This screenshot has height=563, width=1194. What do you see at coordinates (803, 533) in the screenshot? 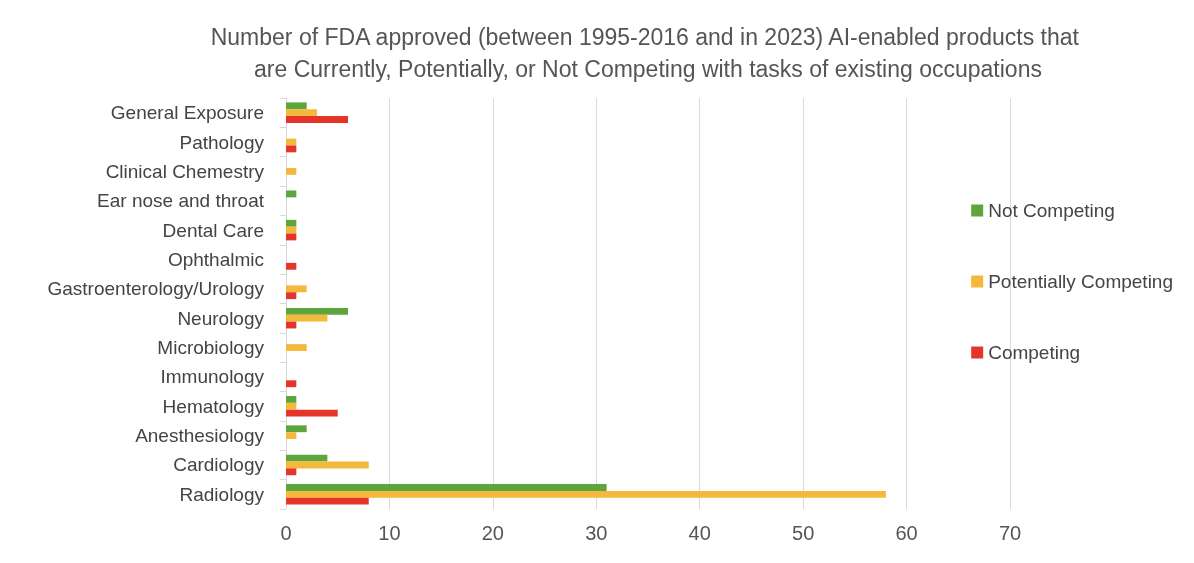
I see `x-tick-label: 50` at bounding box center [803, 533].